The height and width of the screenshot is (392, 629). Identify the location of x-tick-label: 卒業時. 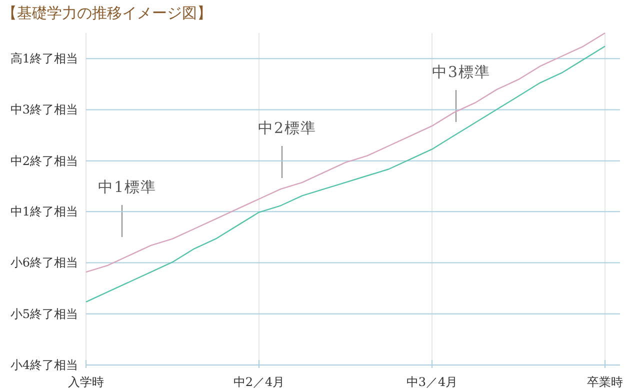
(605, 382).